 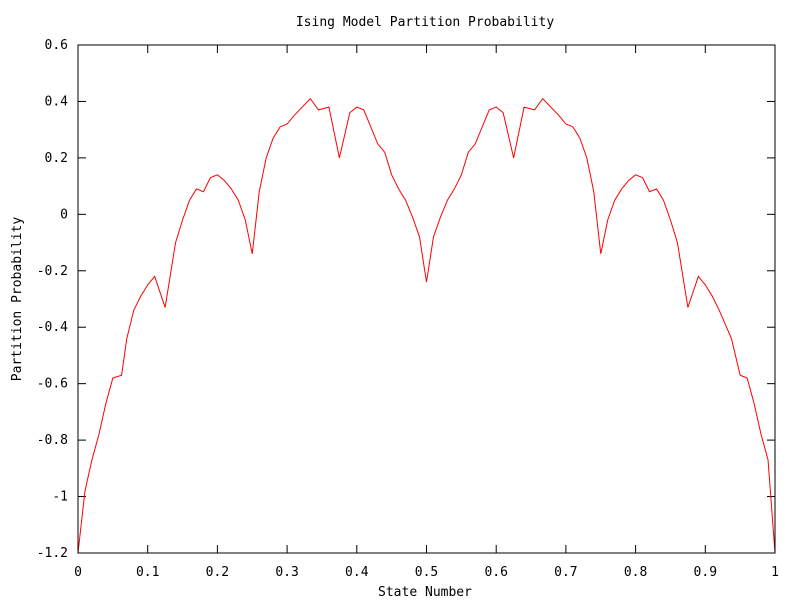 What do you see at coordinates (425, 592) in the screenshot?
I see `x-axis-label: State Number` at bounding box center [425, 592].